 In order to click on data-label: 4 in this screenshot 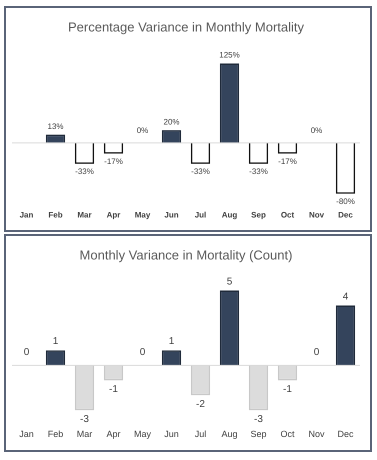, I will do `click(345, 296)`.